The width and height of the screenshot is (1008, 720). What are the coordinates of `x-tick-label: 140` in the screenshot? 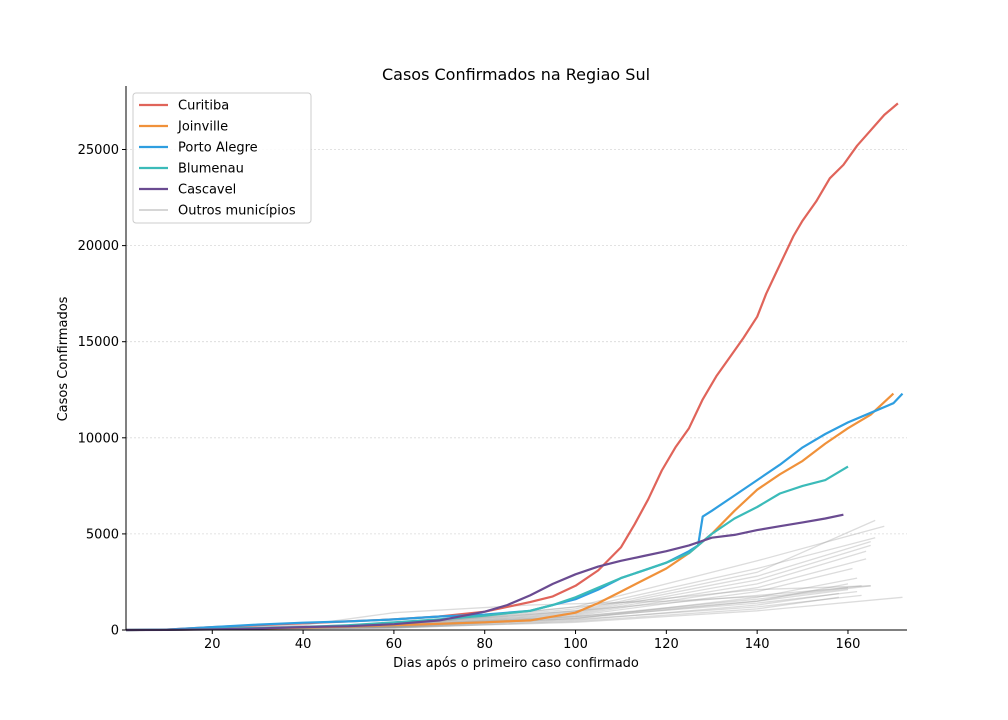 It's located at (757, 644).